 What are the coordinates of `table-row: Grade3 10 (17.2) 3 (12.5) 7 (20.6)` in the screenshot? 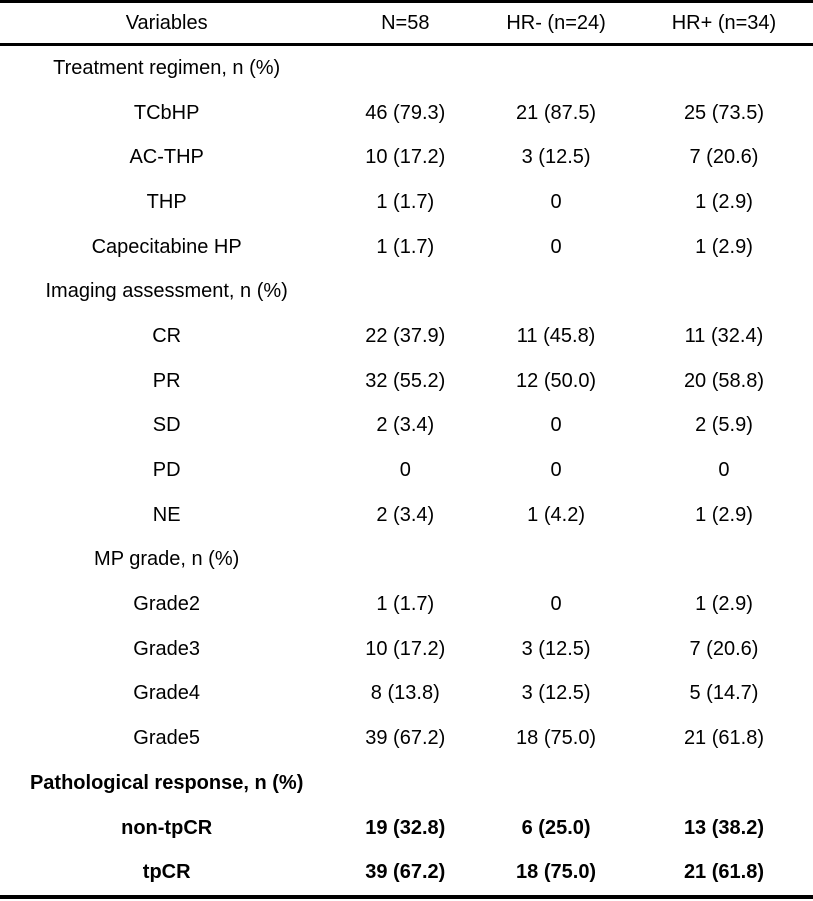 It's located at (406, 649).